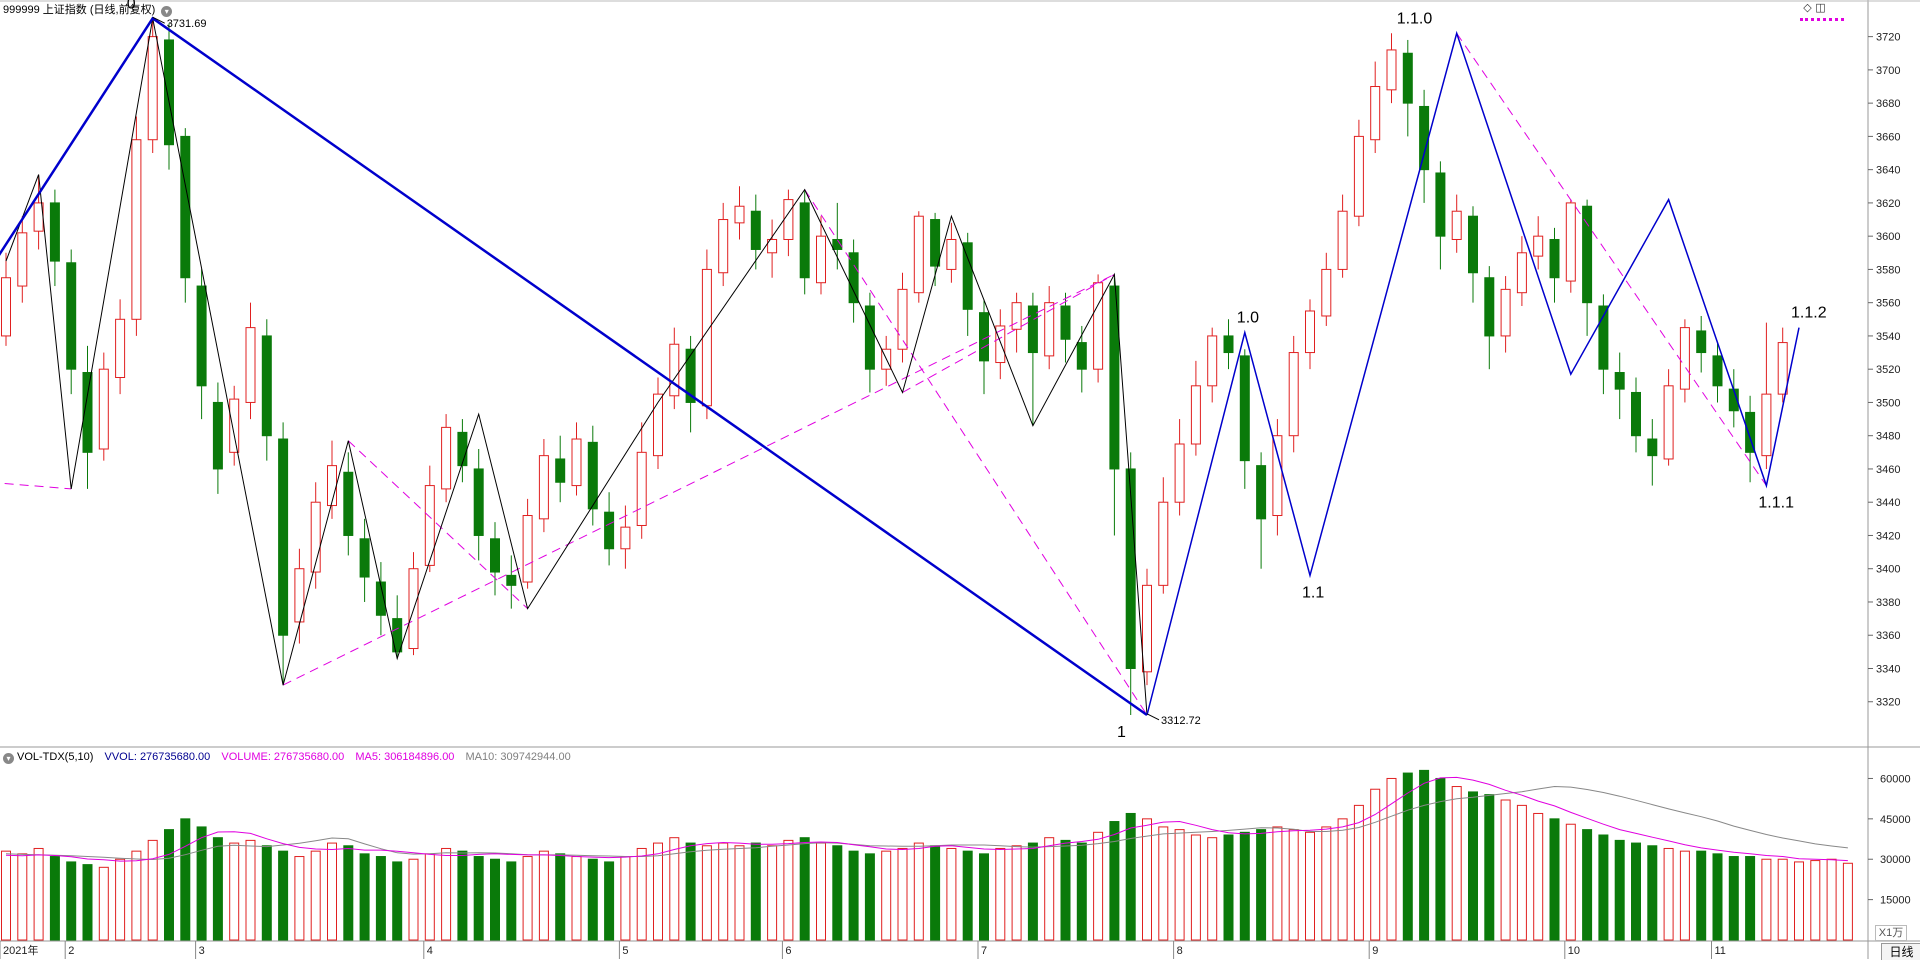 The height and width of the screenshot is (960, 1920). Describe the element at coordinates (625, 951) in the screenshot. I see `x-tick-label: 5` at that location.